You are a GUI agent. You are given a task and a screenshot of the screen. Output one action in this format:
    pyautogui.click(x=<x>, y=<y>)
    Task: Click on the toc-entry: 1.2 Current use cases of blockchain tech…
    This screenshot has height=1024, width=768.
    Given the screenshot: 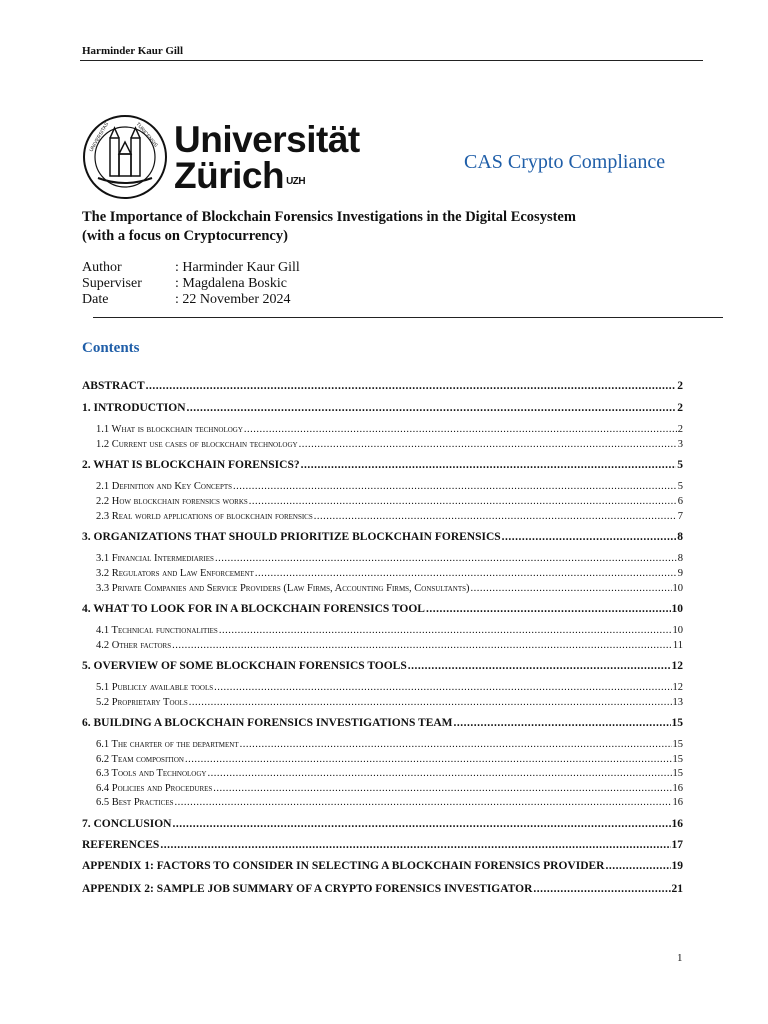 What is the action you would take?
    pyautogui.click(x=382, y=444)
    